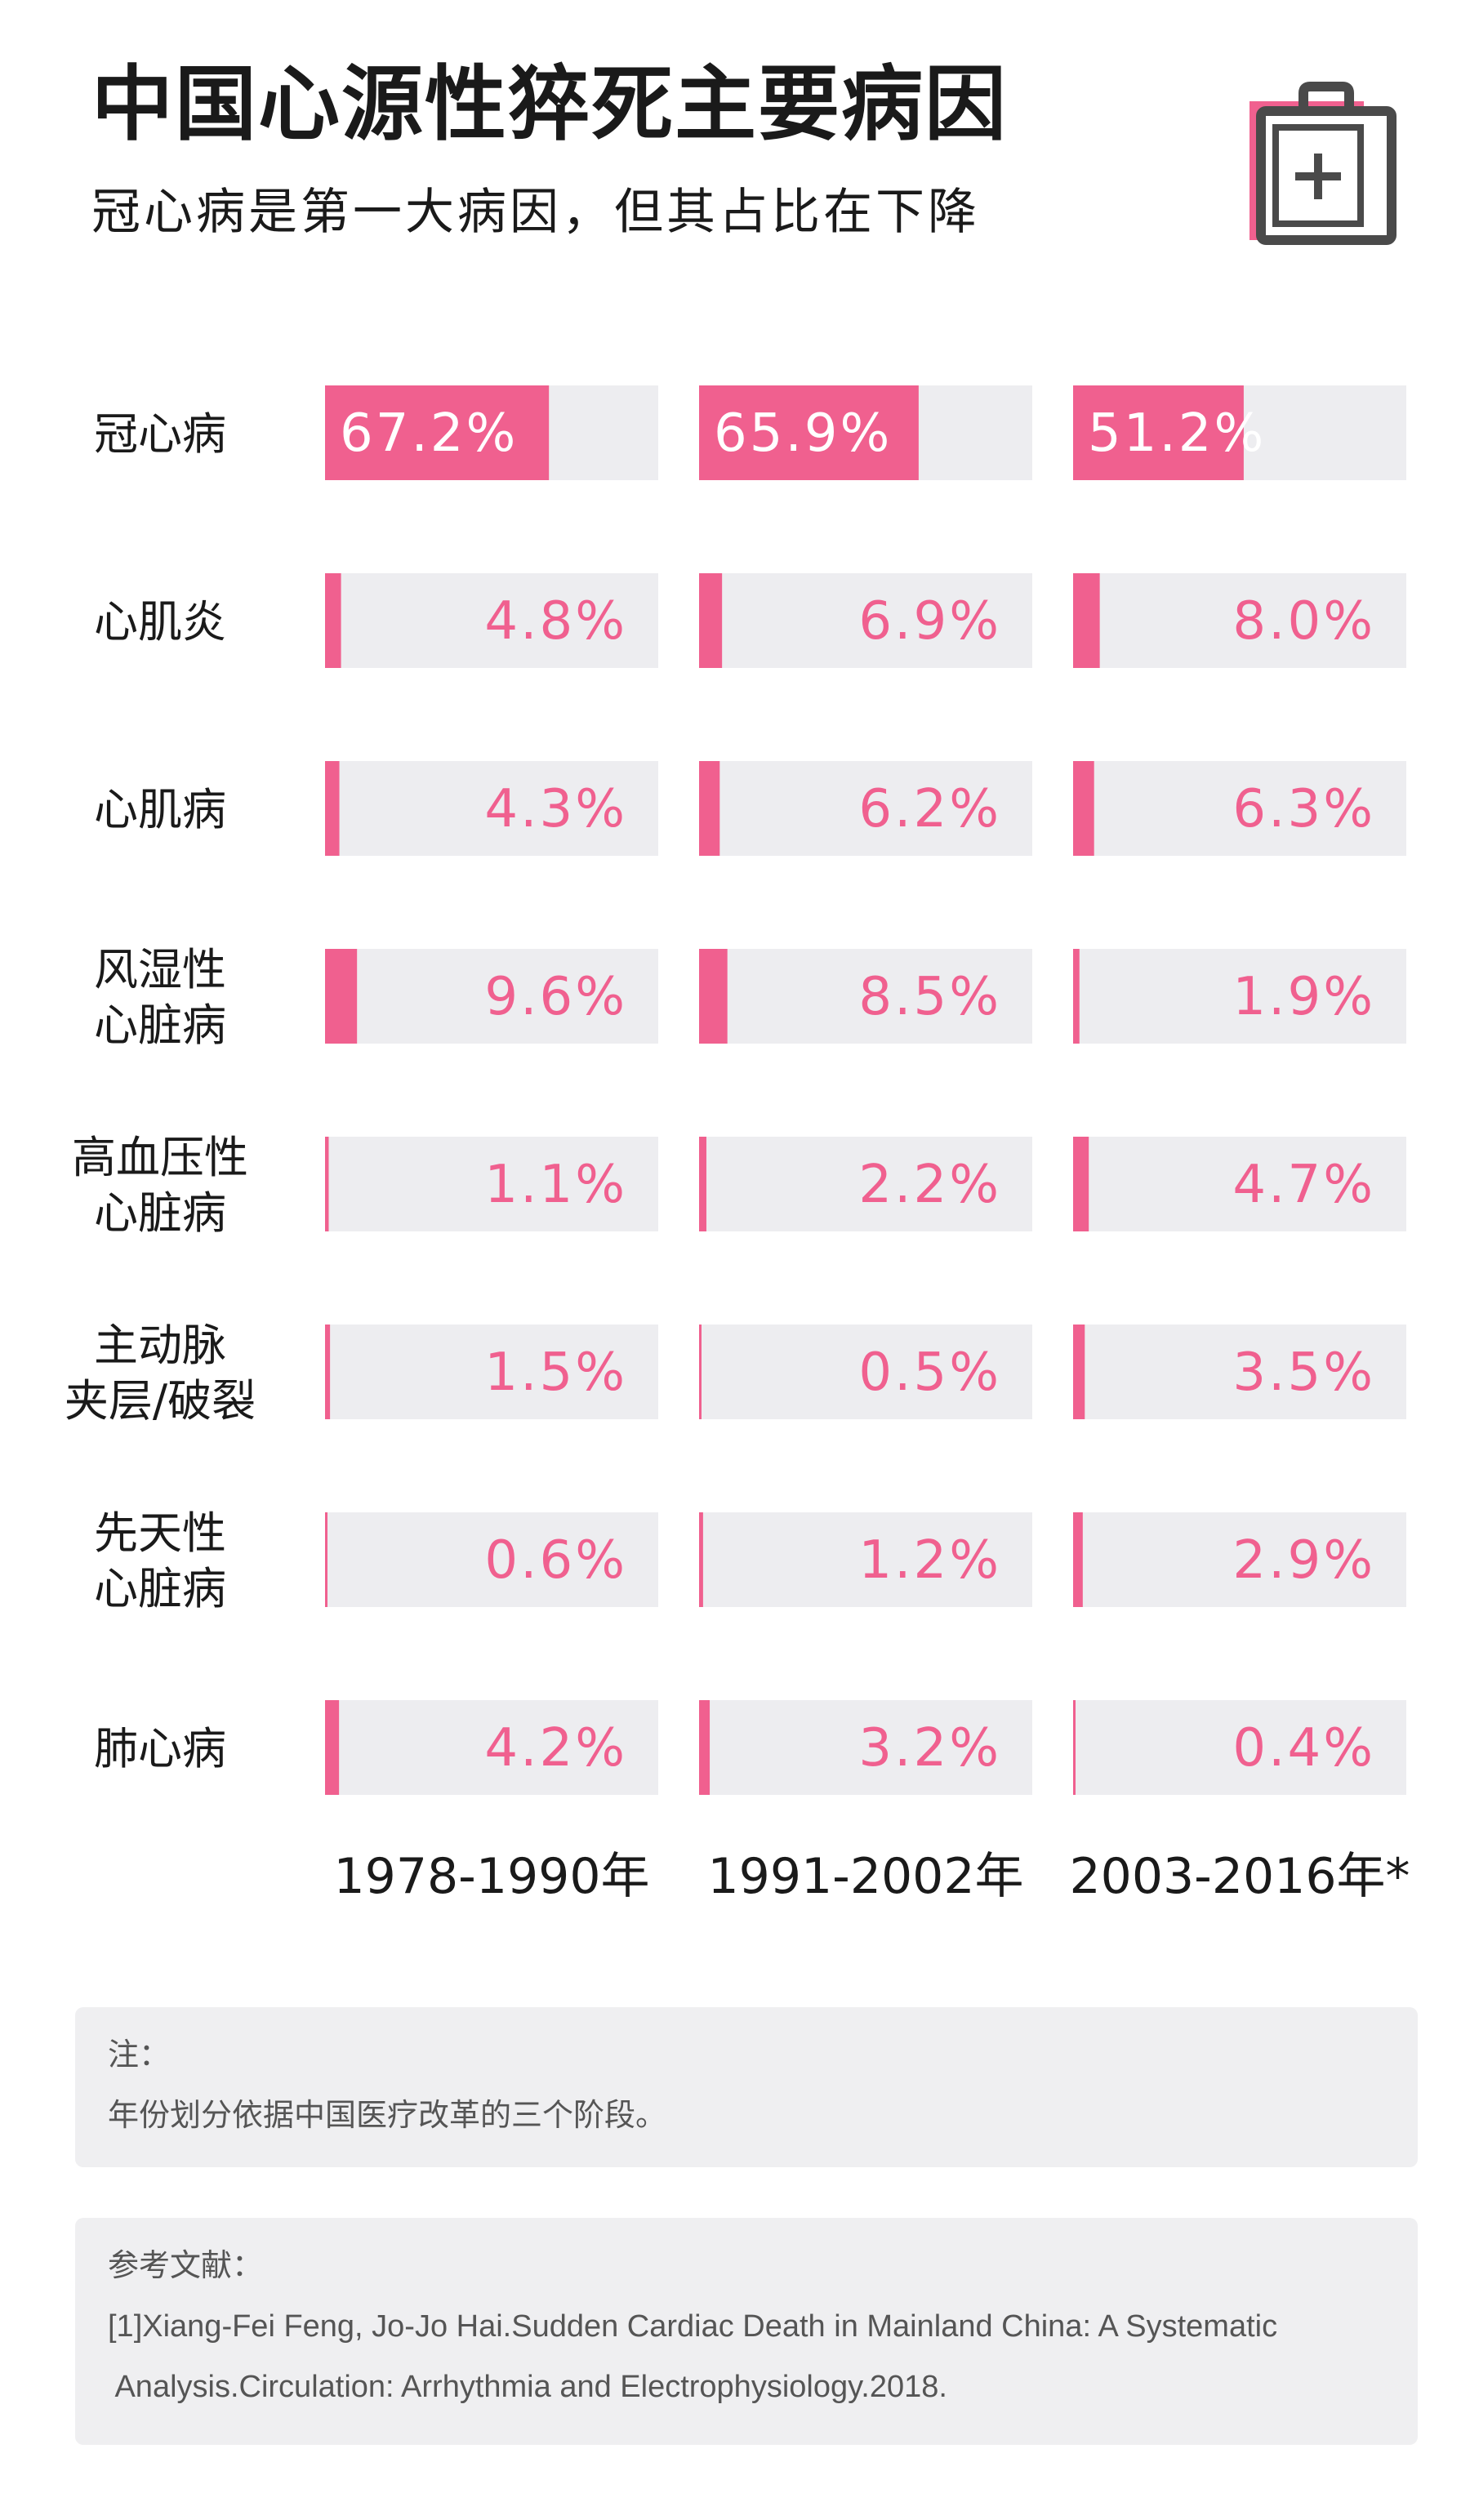  I want to click on data-label: 1.2%, so click(929, 1560).